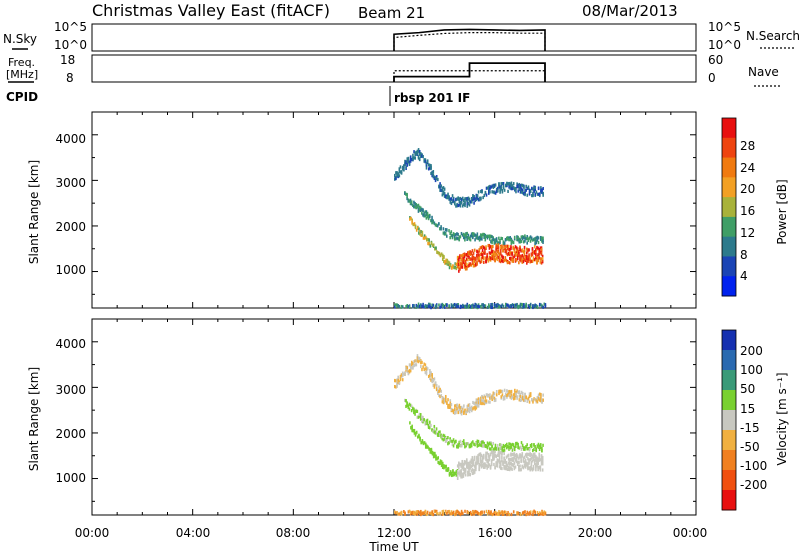 This screenshot has width=800, height=554. What do you see at coordinates (747, 211) in the screenshot?
I see `power-cbar-tick-16: 16` at bounding box center [747, 211].